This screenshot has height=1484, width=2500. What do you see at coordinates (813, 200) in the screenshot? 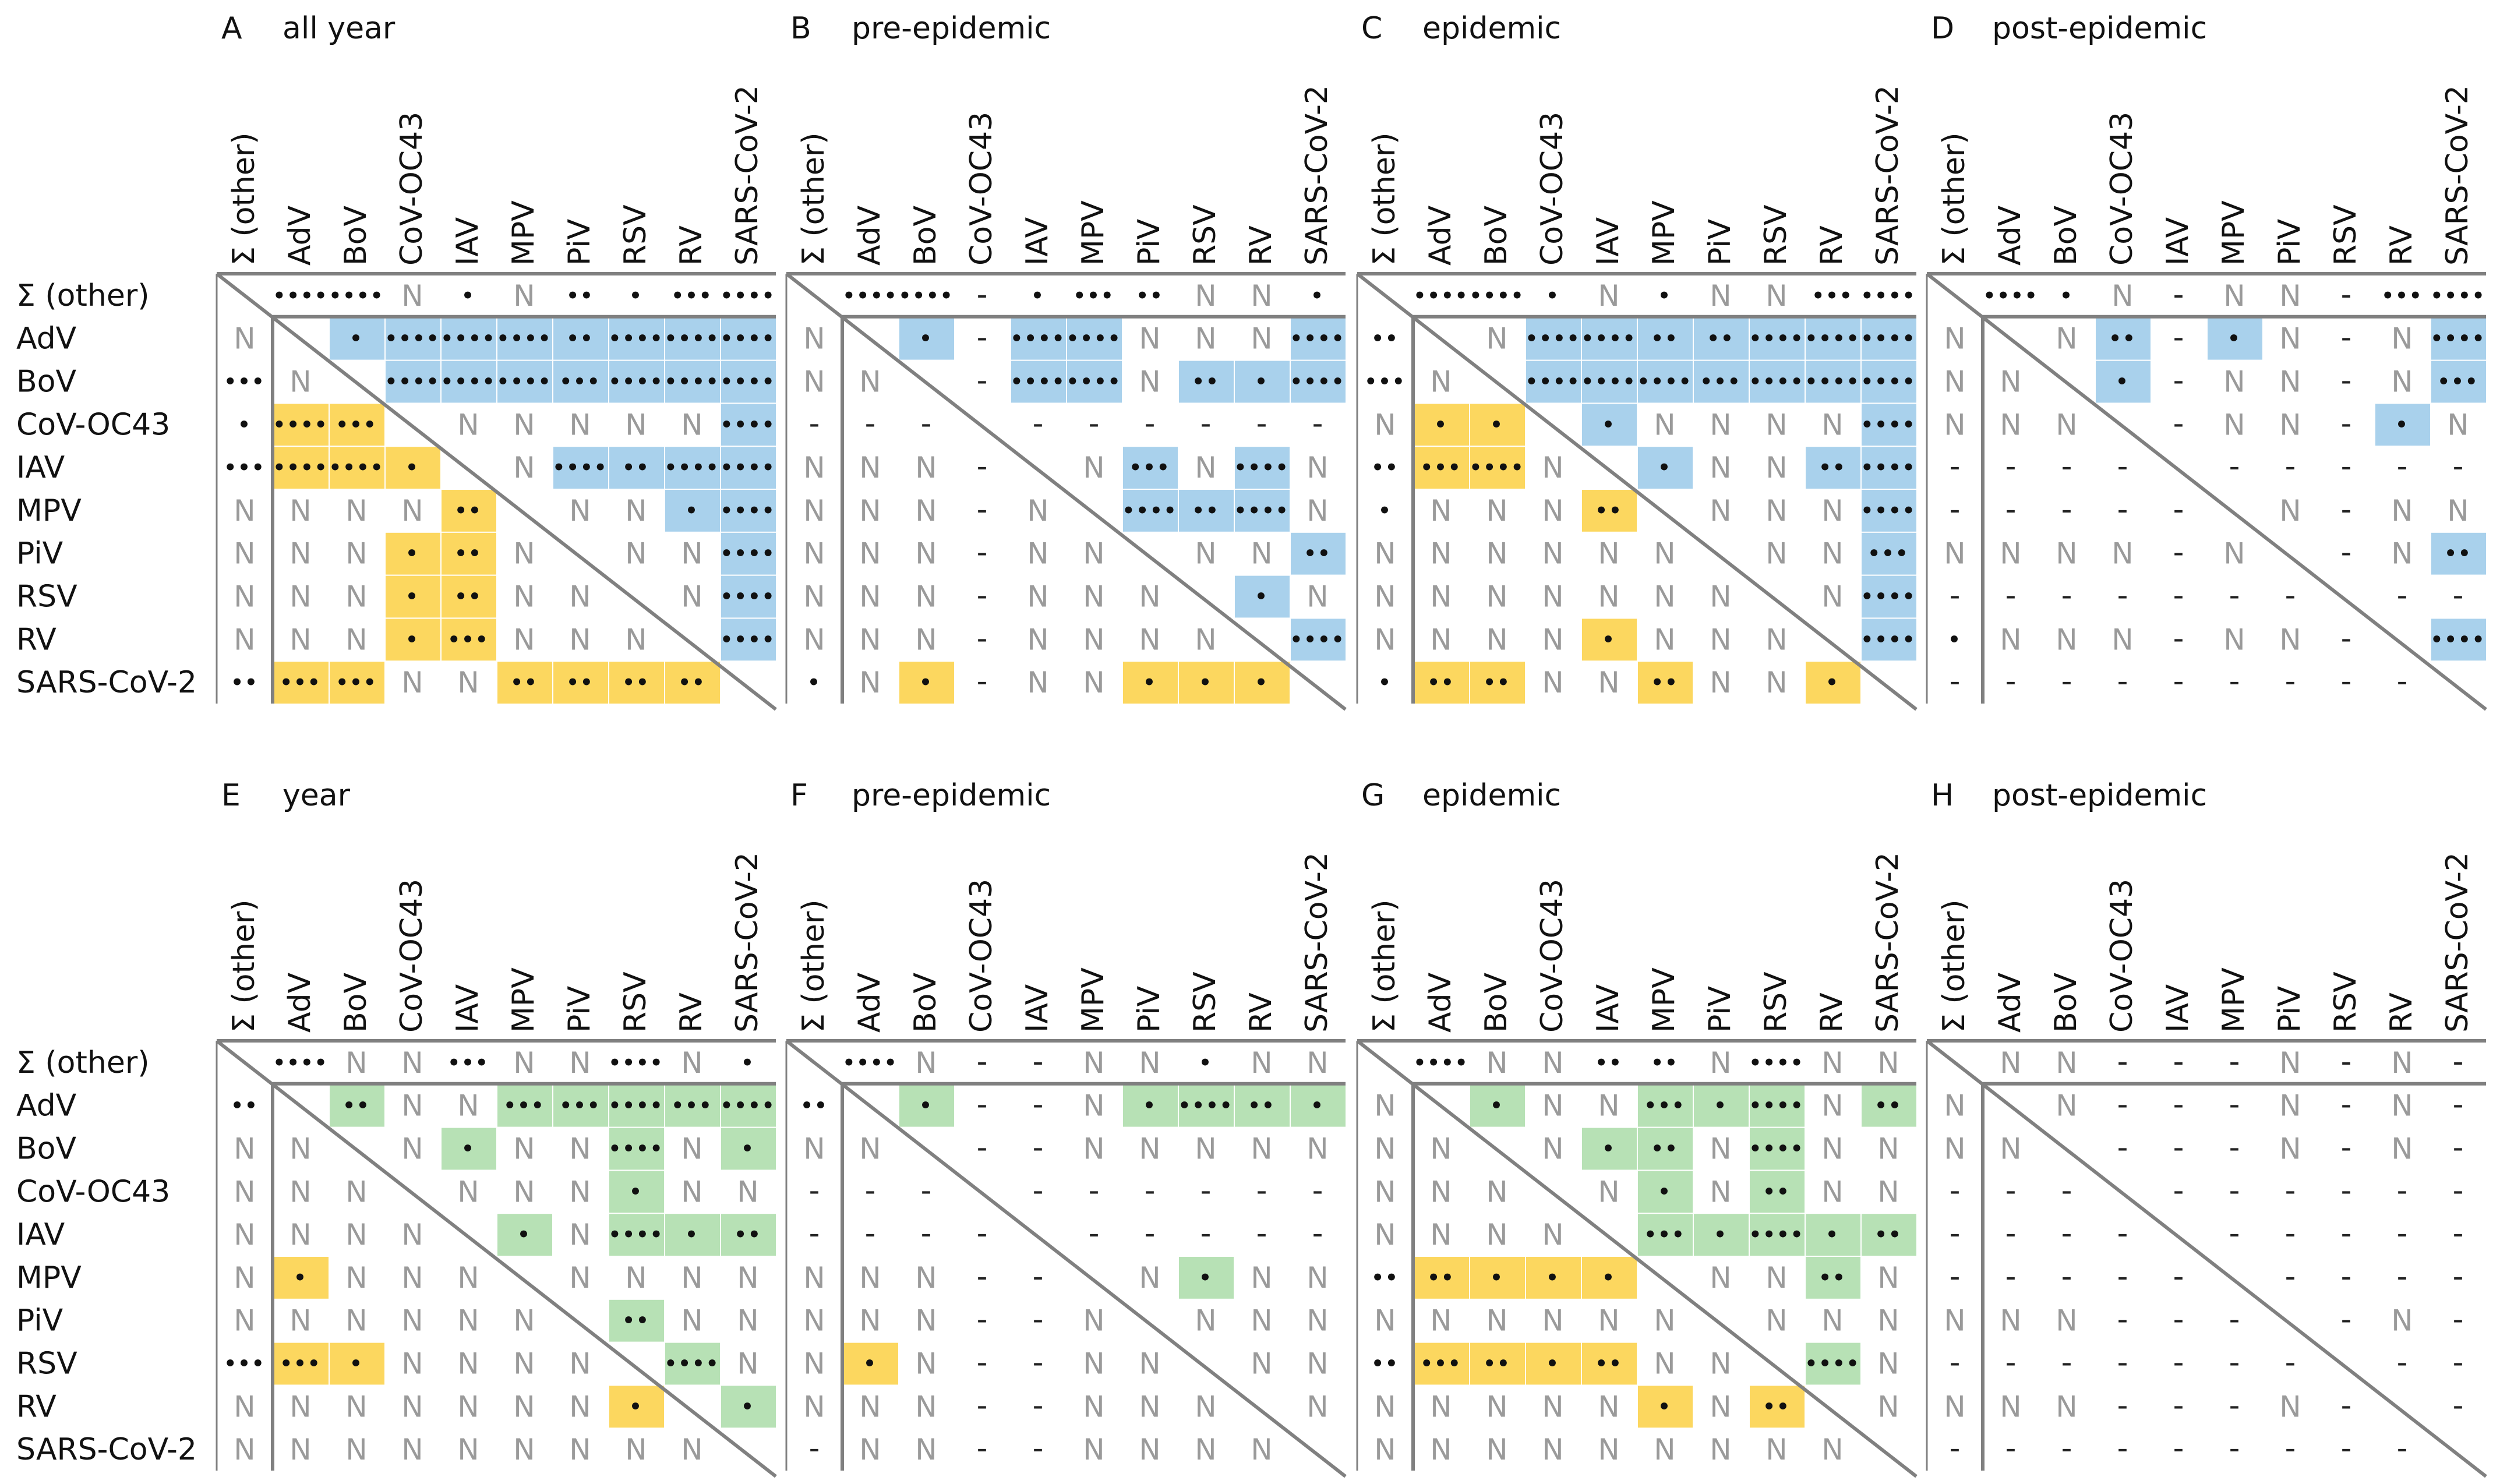
I see `col-label: Σ (other)` at bounding box center [813, 200].